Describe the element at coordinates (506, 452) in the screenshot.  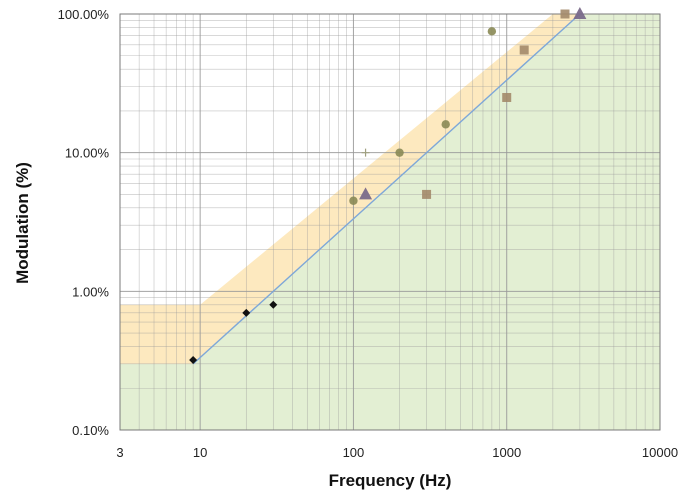
I see `x-tick-label: 1000` at that location.